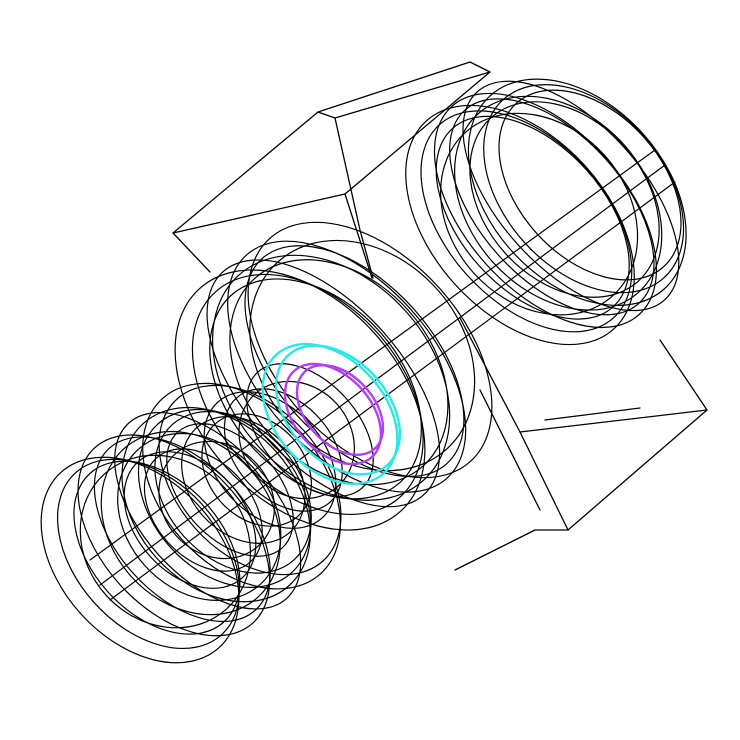 The height and width of the screenshot is (740, 740). I want to click on rear-flange-stack, so click(546, 212).